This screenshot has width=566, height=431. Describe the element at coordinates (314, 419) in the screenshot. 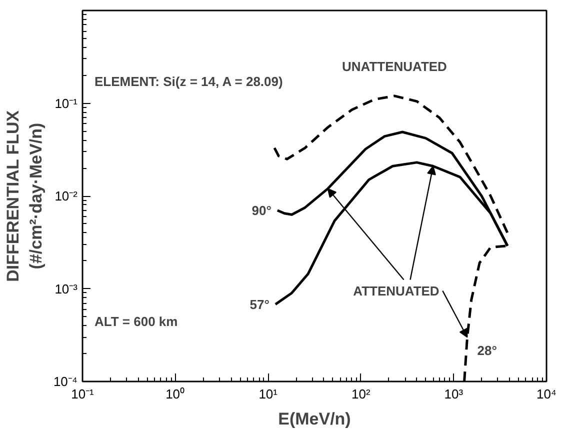

I see `x-axis-title: E(MeV/n)` at that location.